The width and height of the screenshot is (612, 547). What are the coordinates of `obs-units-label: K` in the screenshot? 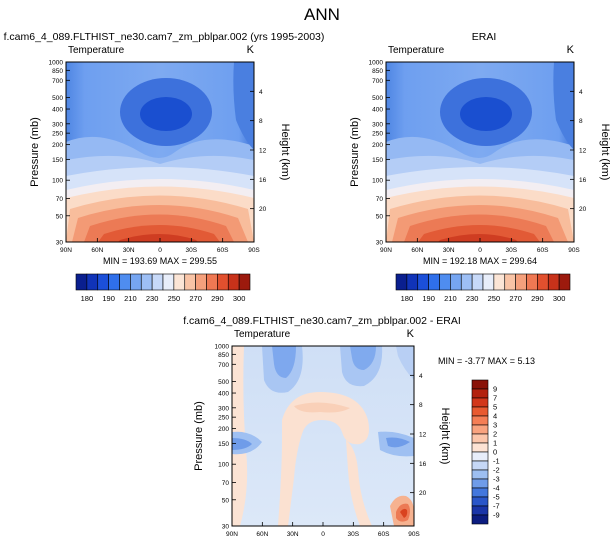 It's located at (571, 50).